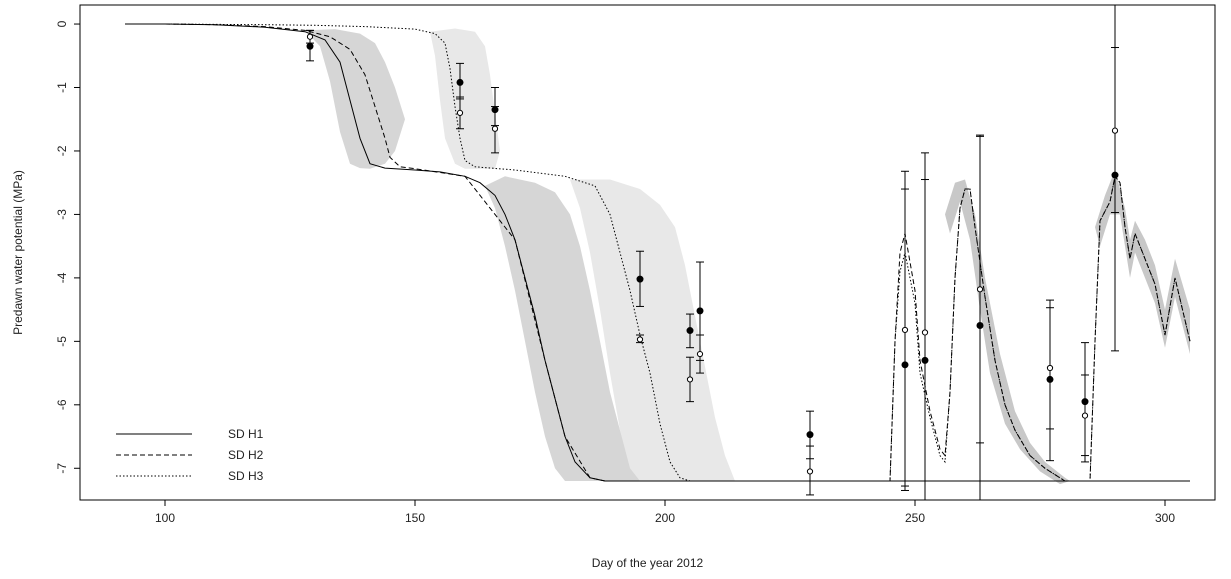  I want to click on x-axis-label: Day of the year 2012, so click(648, 563).